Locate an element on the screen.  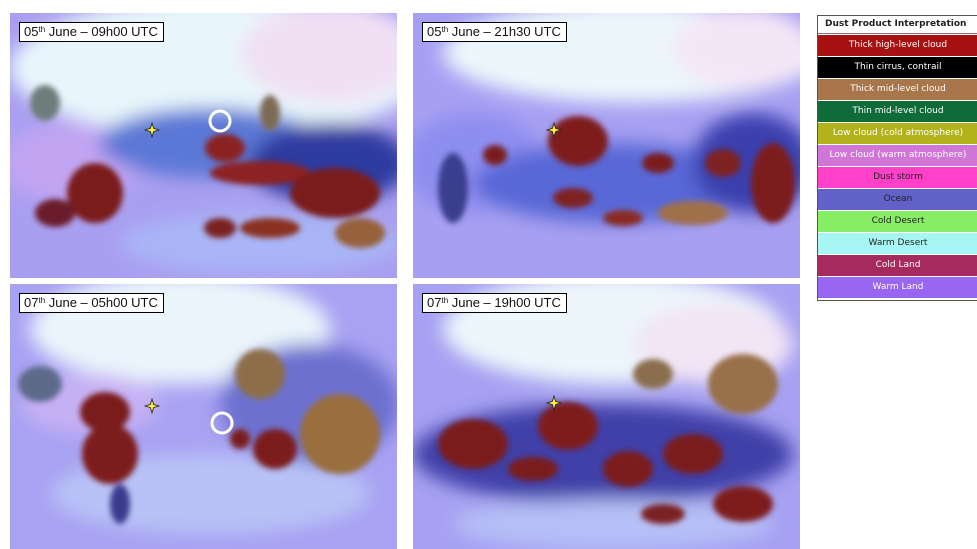
legend-item: Low cloud (warm atmosphere) is located at coordinates (897, 155).